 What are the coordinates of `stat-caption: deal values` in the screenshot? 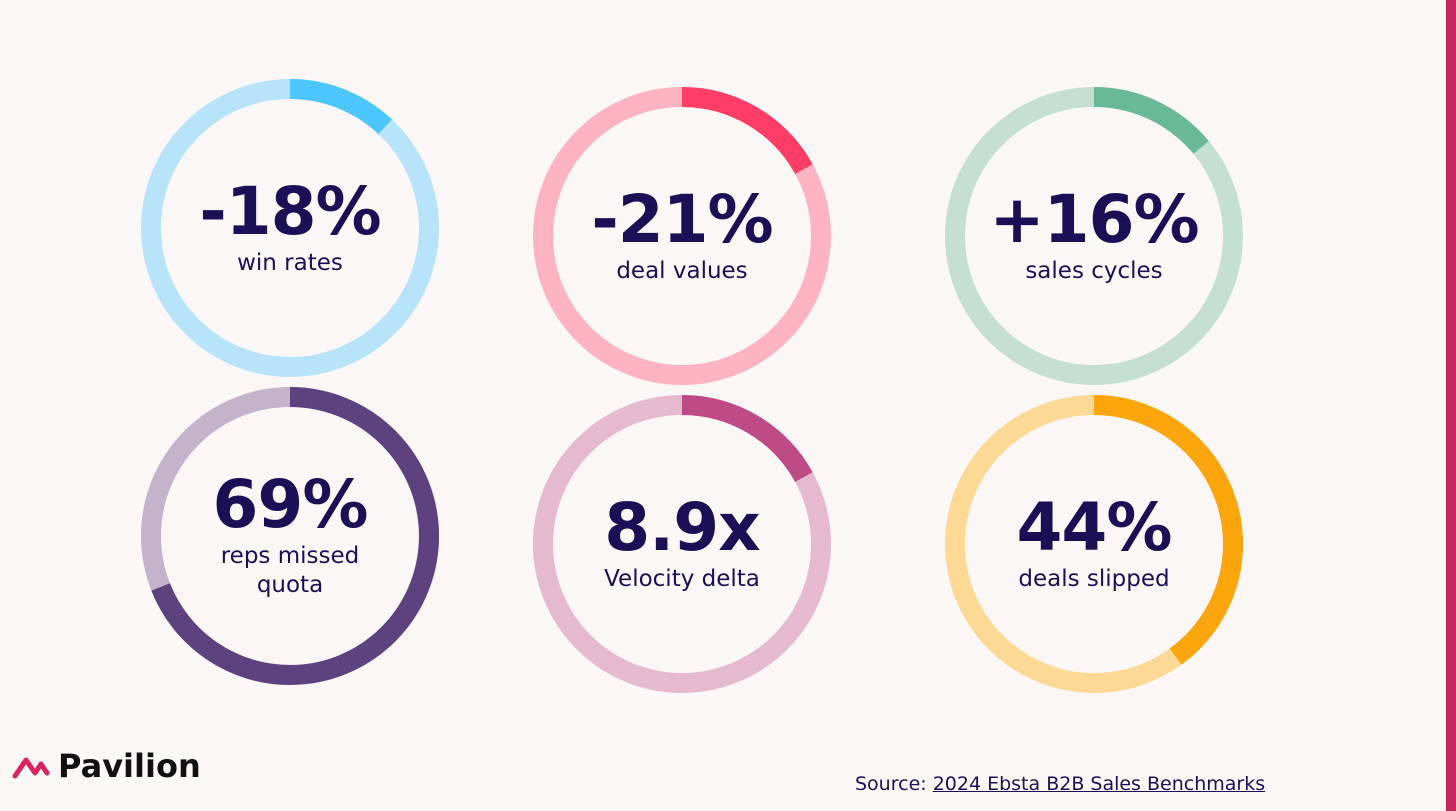 It's located at (682, 270).